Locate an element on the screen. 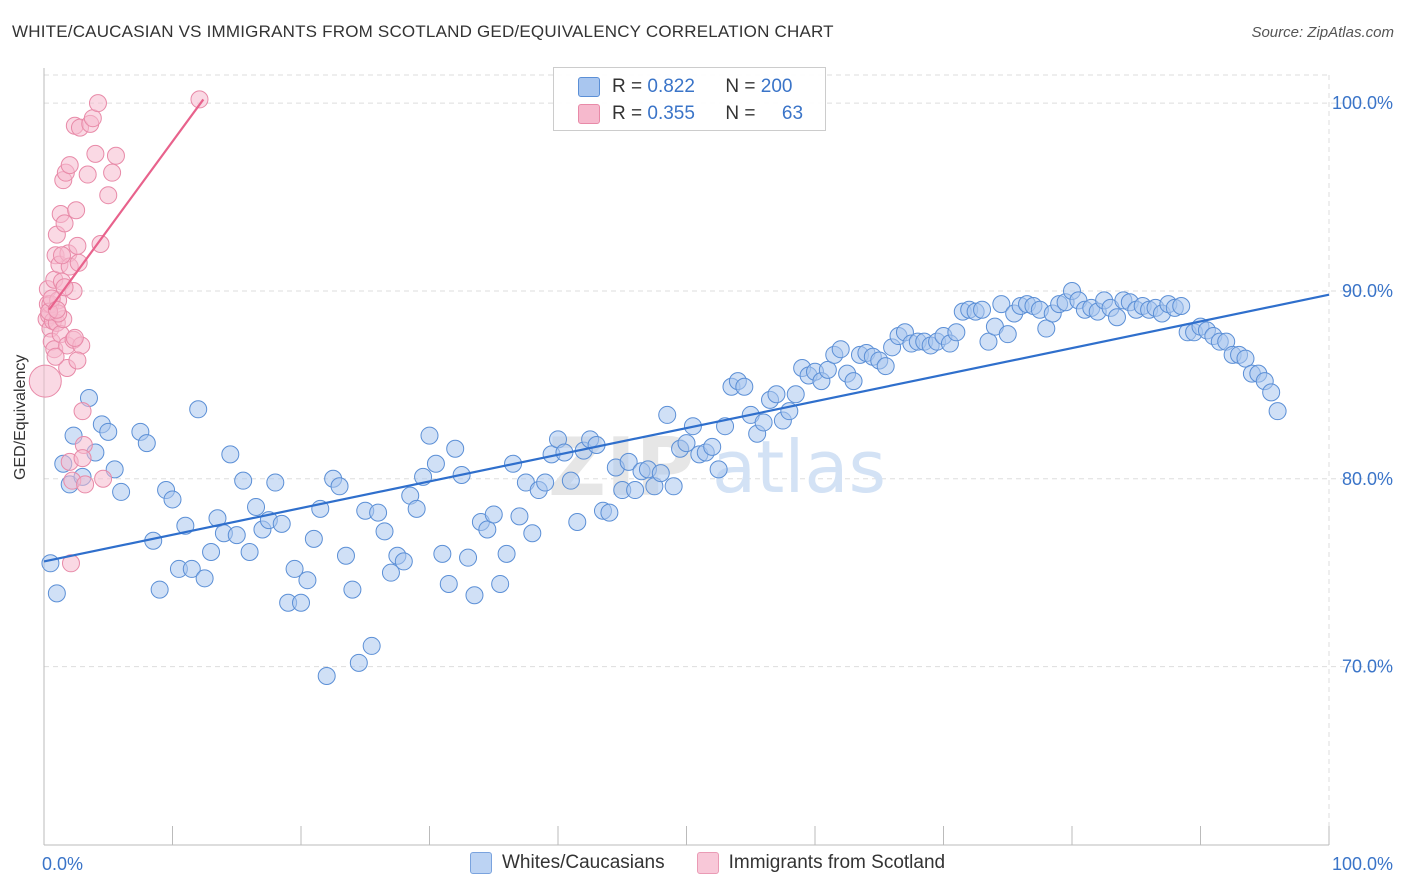 The height and width of the screenshot is (892, 1406). trend-line-scotland is located at coordinates (126, 204).